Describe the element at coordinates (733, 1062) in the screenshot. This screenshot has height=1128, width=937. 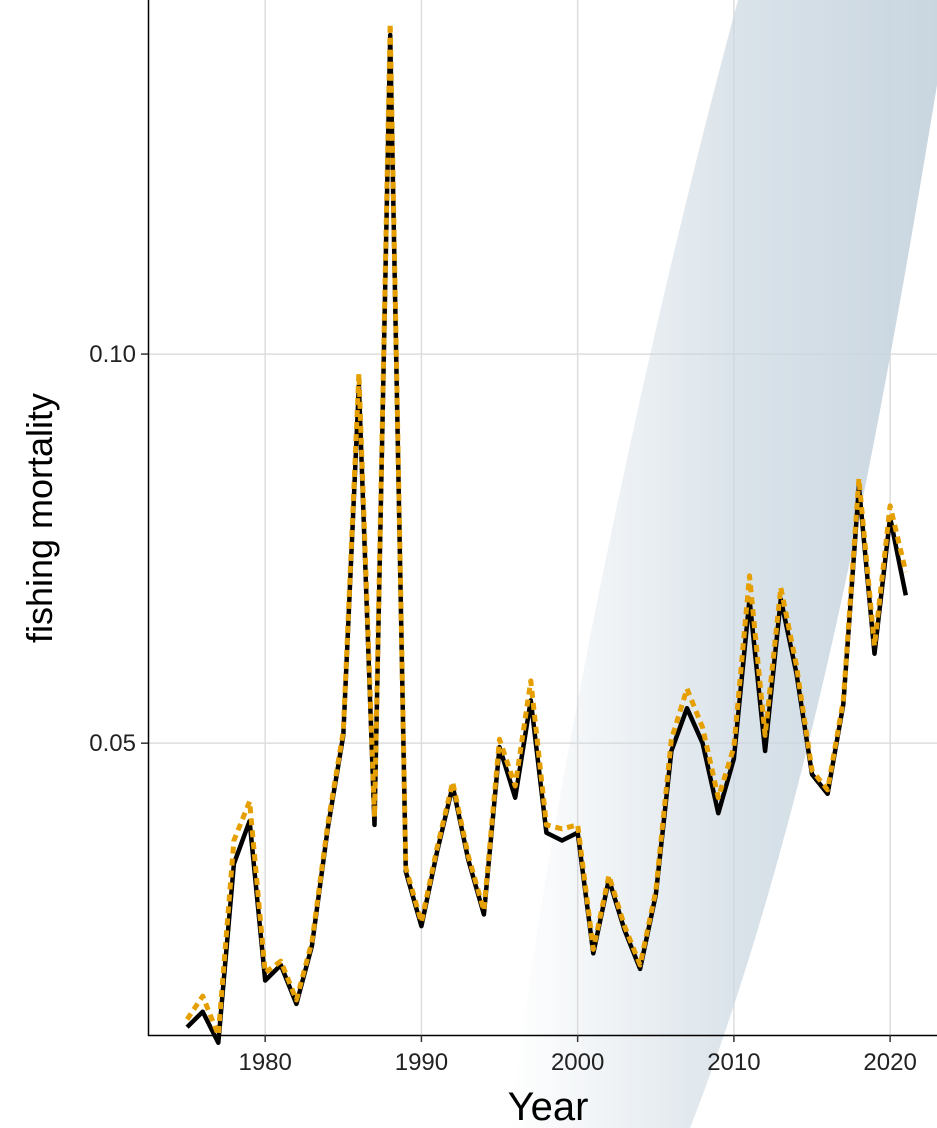
I see `x-tick-label: 2010` at that location.